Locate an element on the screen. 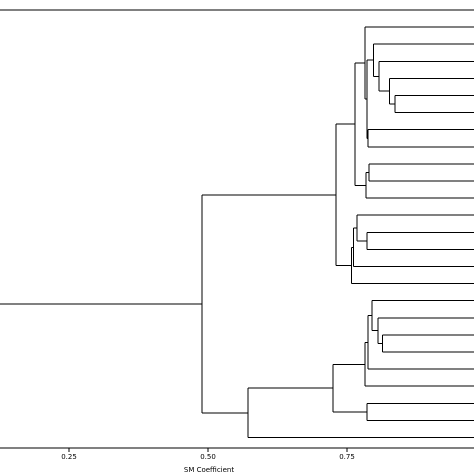  x-axis-ticks is located at coordinates (208, 450).